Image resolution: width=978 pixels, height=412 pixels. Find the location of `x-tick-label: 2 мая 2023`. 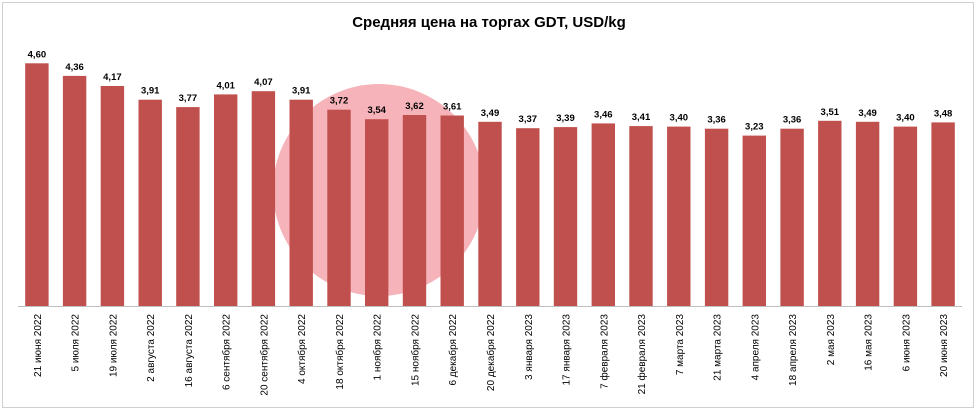

x-tick-label: 2 мая 2023 is located at coordinates (831, 340).